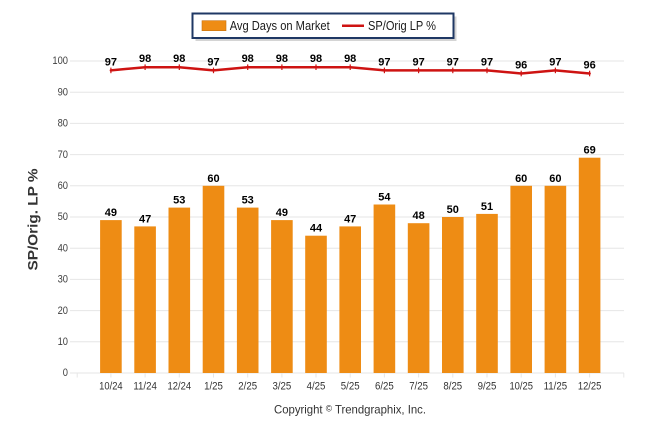  What do you see at coordinates (145, 387) in the screenshot?
I see `svg-text: 11/24` at bounding box center [145, 387].